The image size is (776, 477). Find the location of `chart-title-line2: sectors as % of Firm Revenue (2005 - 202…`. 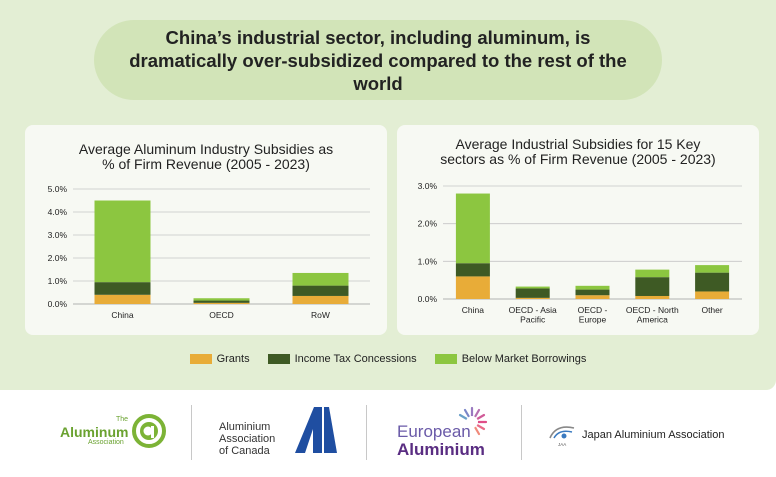

chart-title-line2: sectors as % of Firm Revenue (2005 - 202… is located at coordinates (578, 159).